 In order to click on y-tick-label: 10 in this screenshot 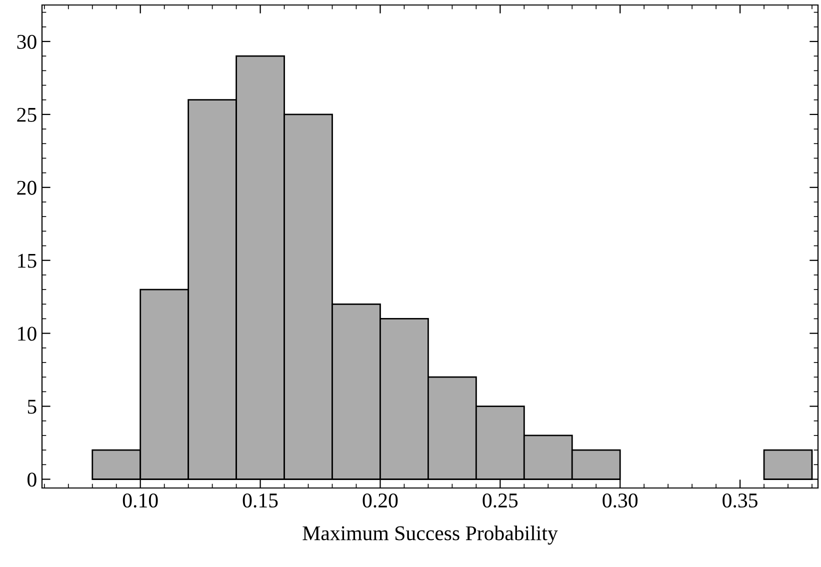, I will do `click(27, 333)`.